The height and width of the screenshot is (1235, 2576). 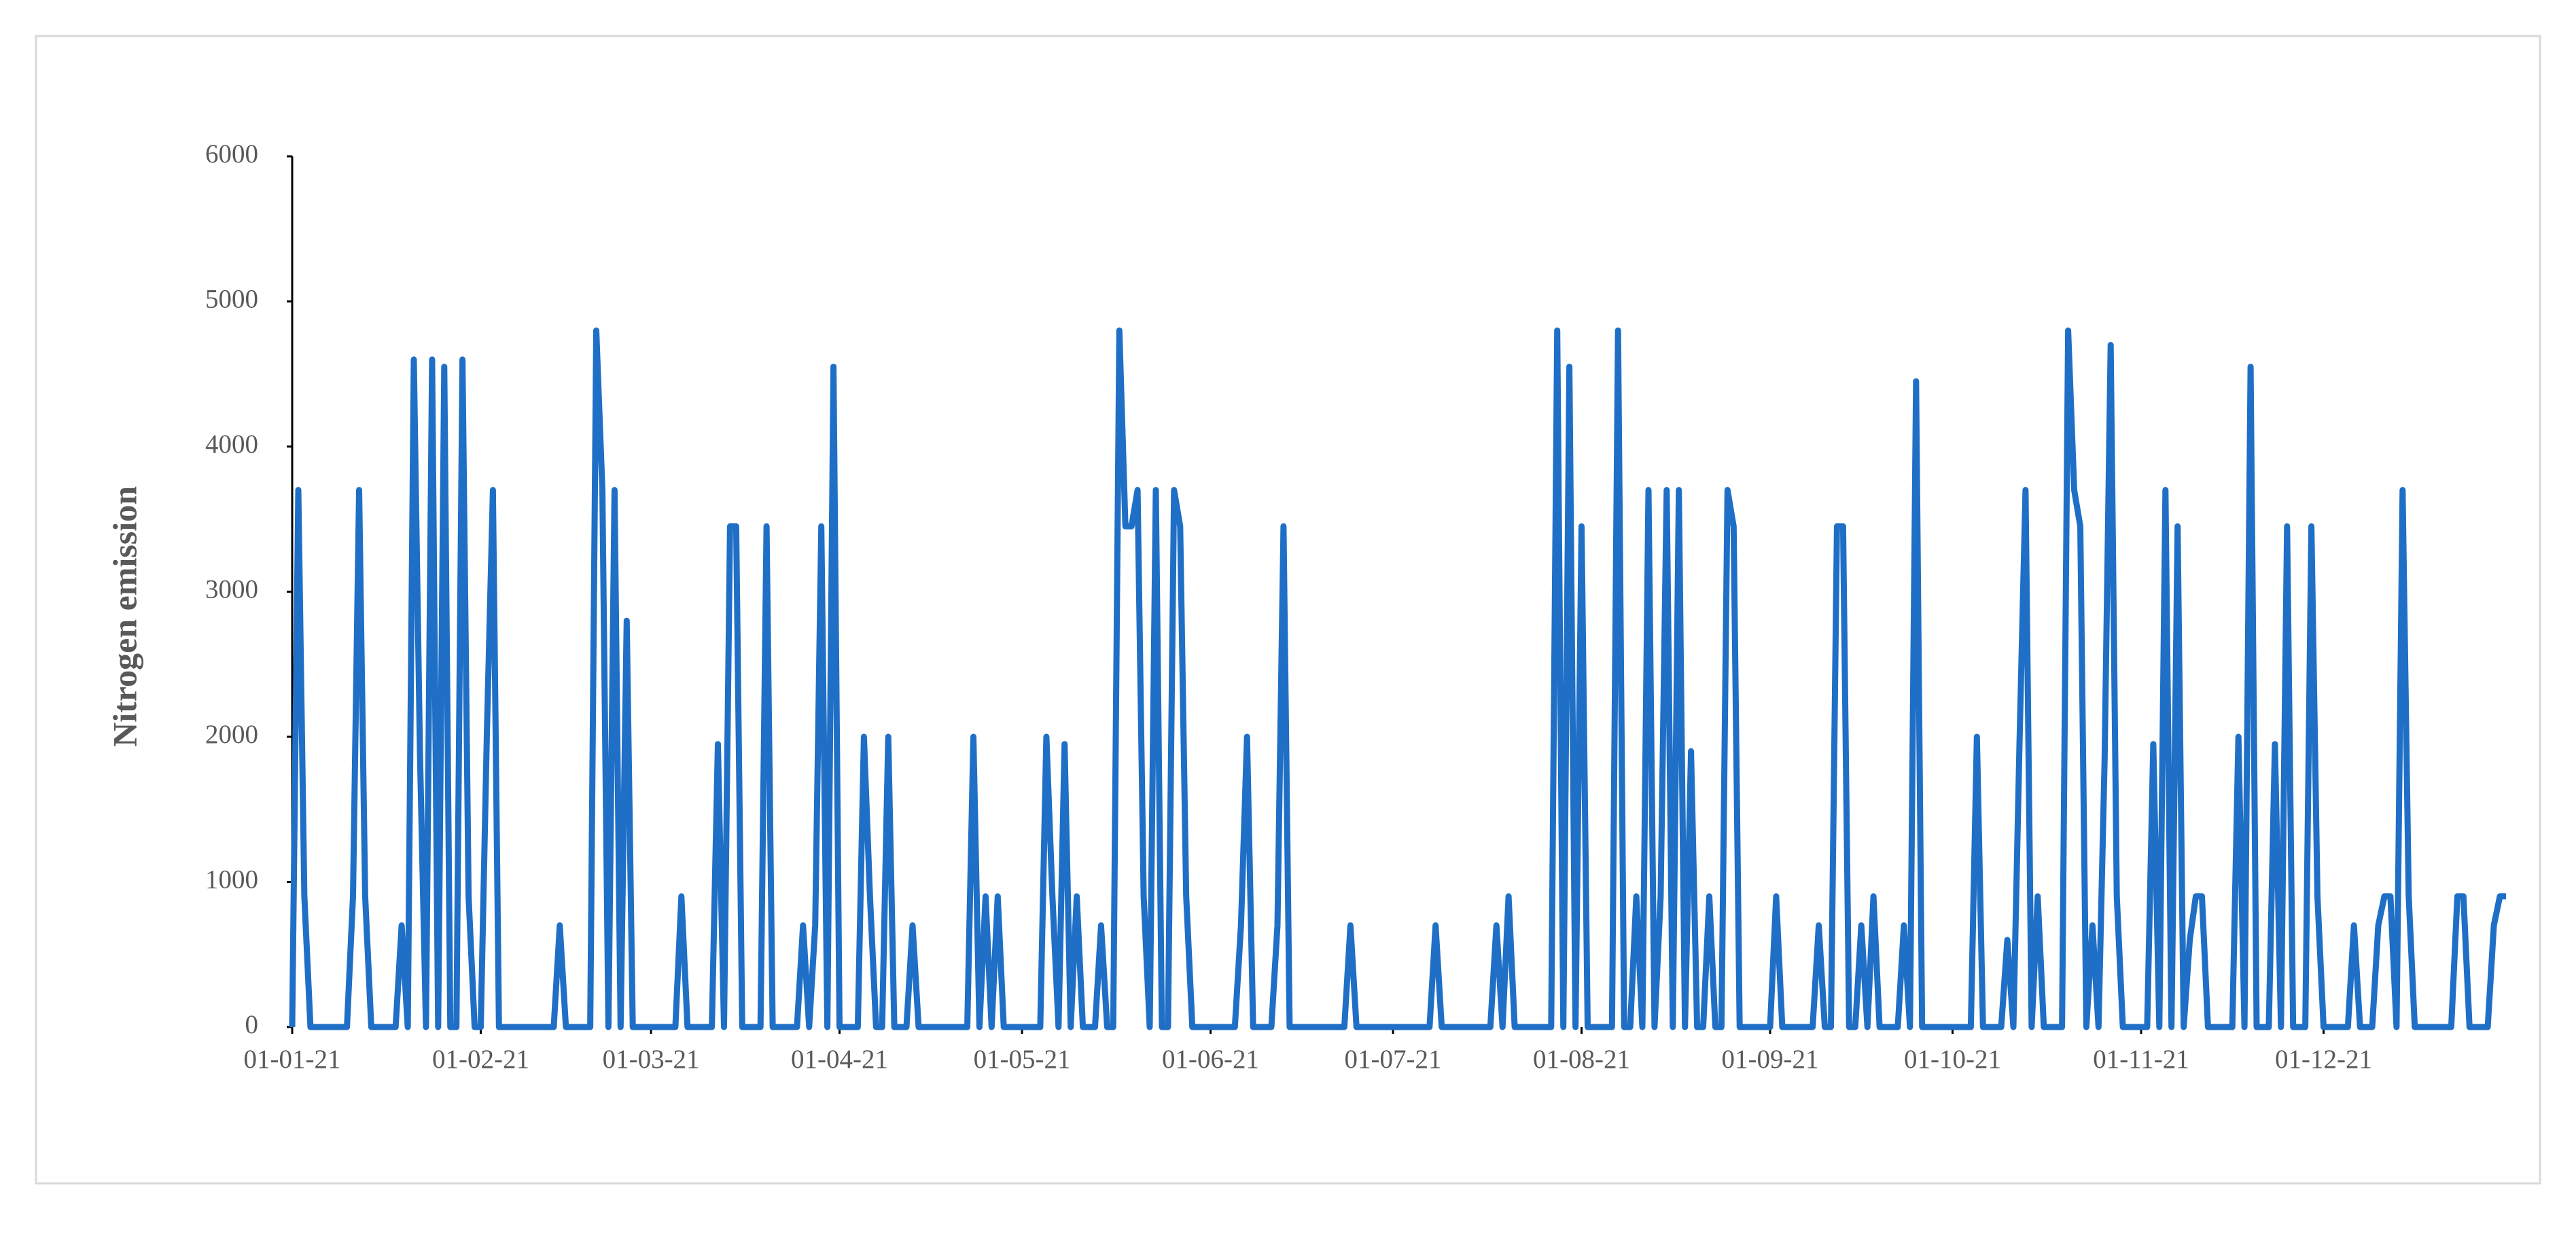 I want to click on x-tick-label: 01-05-21, so click(x=1022, y=1059).